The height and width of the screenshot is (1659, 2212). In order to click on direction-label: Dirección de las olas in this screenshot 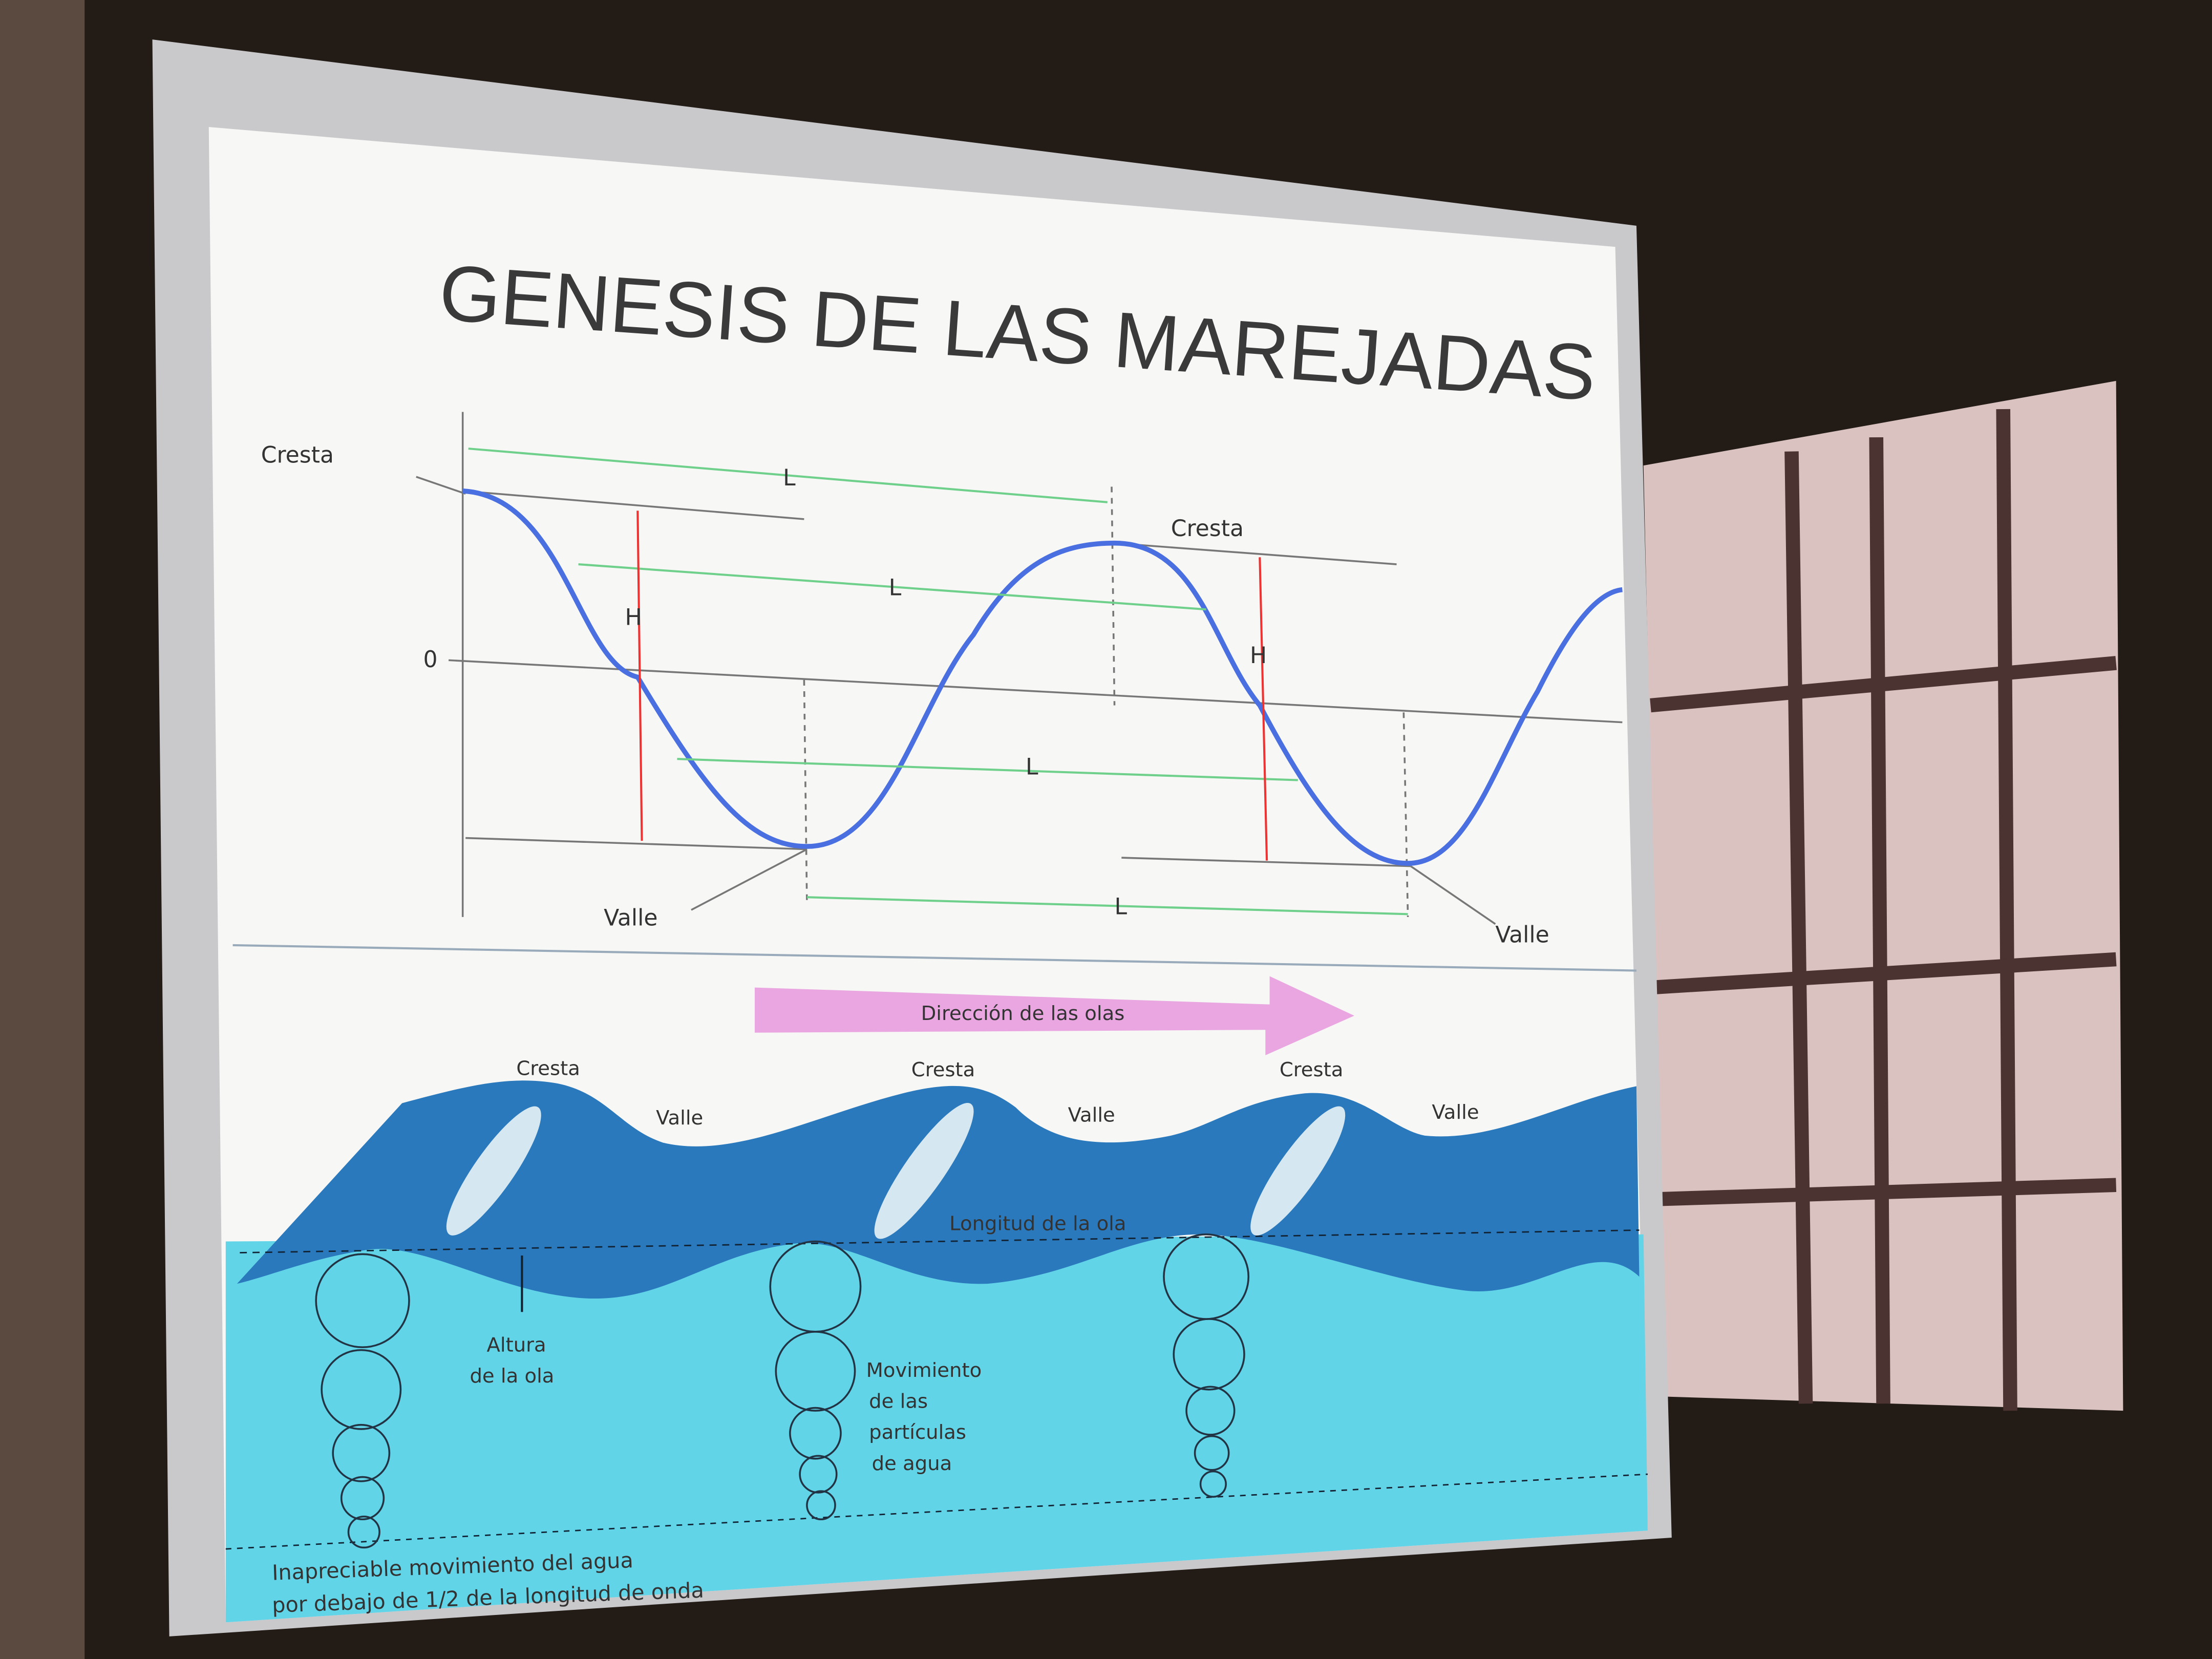, I will do `click(1023, 1014)`.